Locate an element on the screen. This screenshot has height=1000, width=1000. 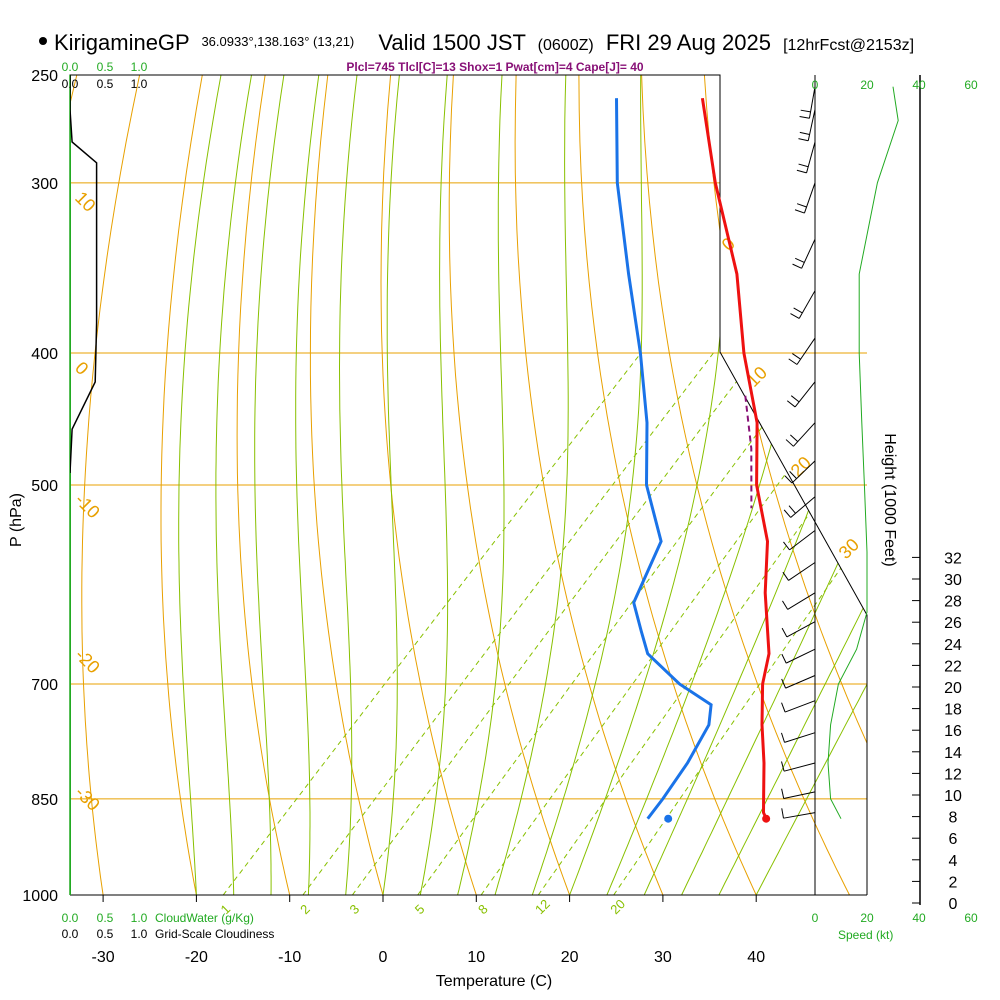
height-tick-label: 16 is located at coordinates (953, 731).